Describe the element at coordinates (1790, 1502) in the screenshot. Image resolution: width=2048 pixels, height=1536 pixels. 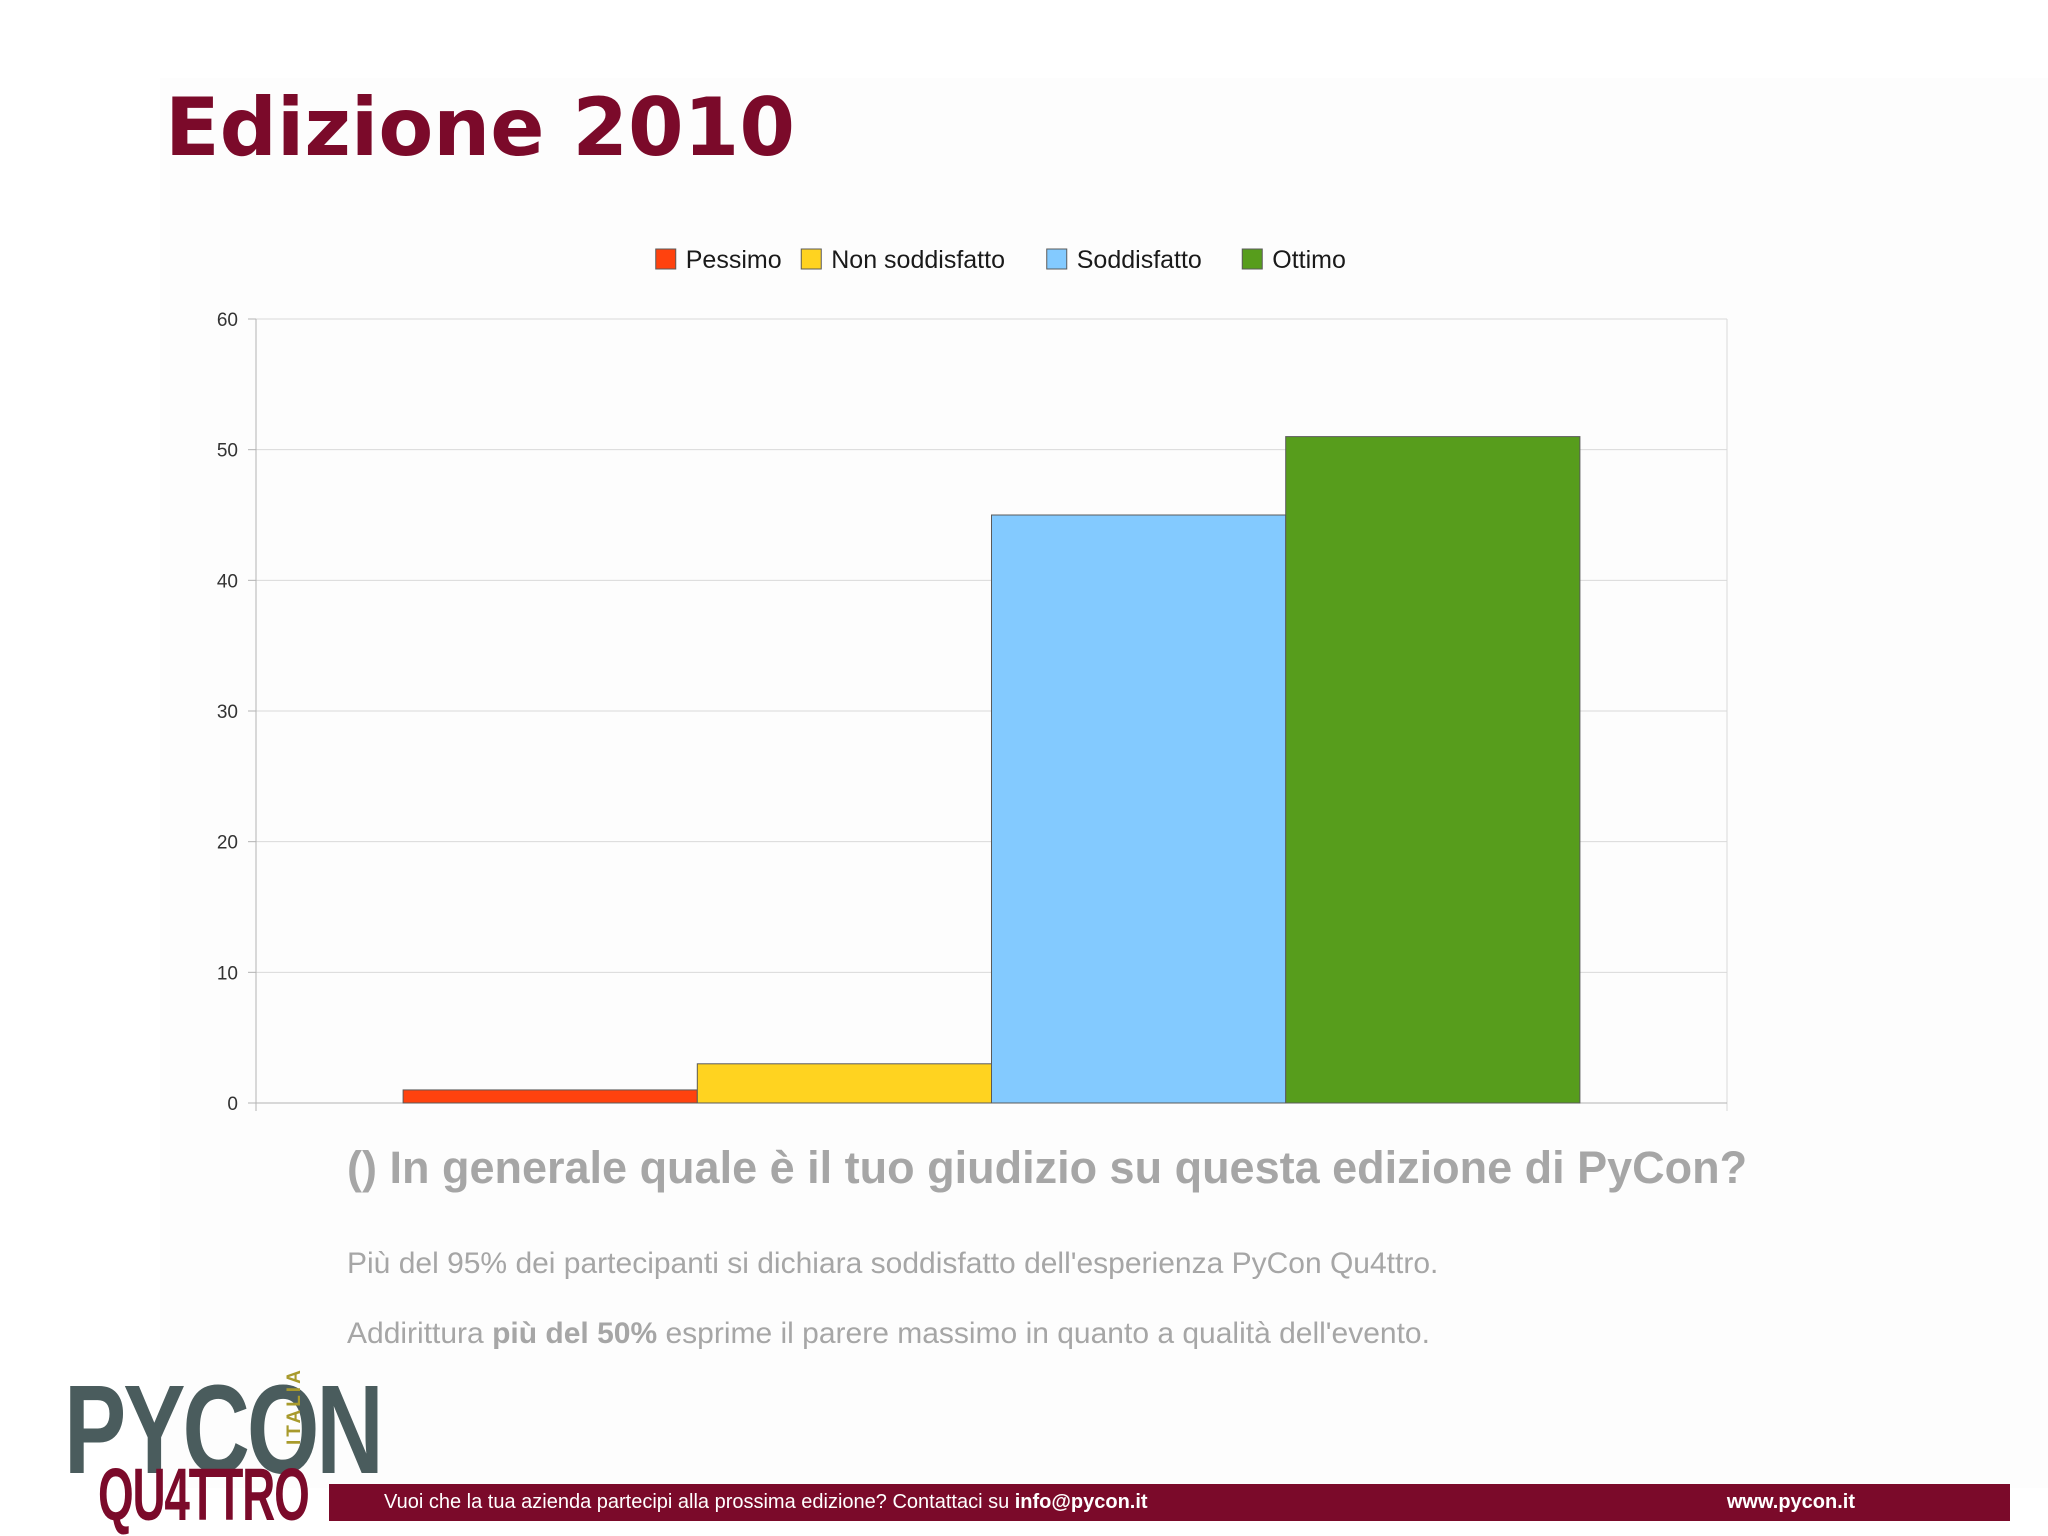
I see `footer-website-link: www.pycon.it` at that location.